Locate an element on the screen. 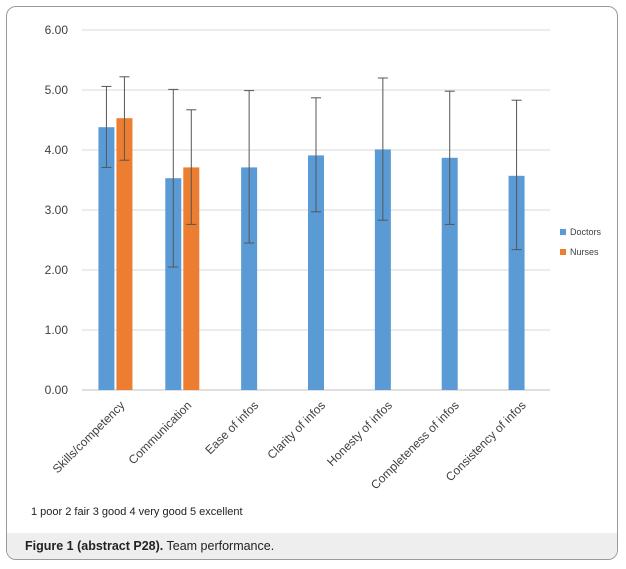  x-category-label: Clarity of infos is located at coordinates (296, 430).